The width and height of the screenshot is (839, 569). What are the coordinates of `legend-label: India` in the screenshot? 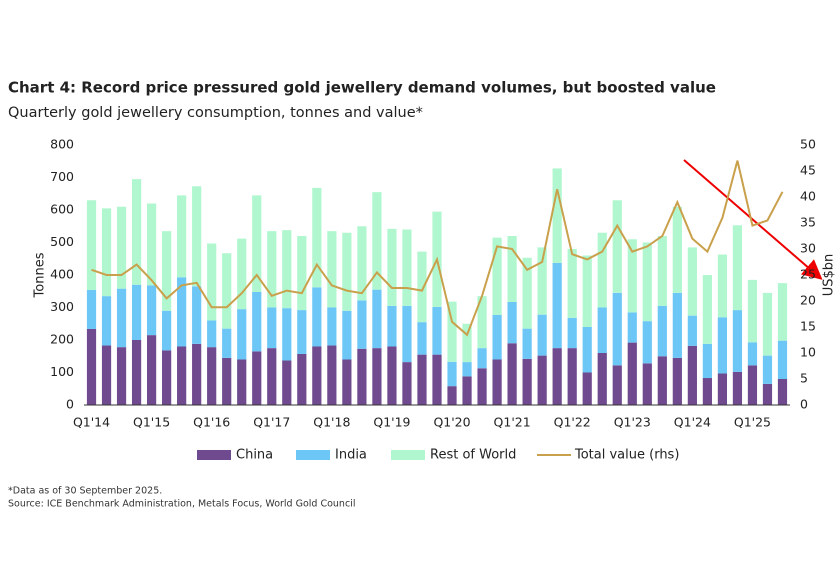 It's located at (351, 455).